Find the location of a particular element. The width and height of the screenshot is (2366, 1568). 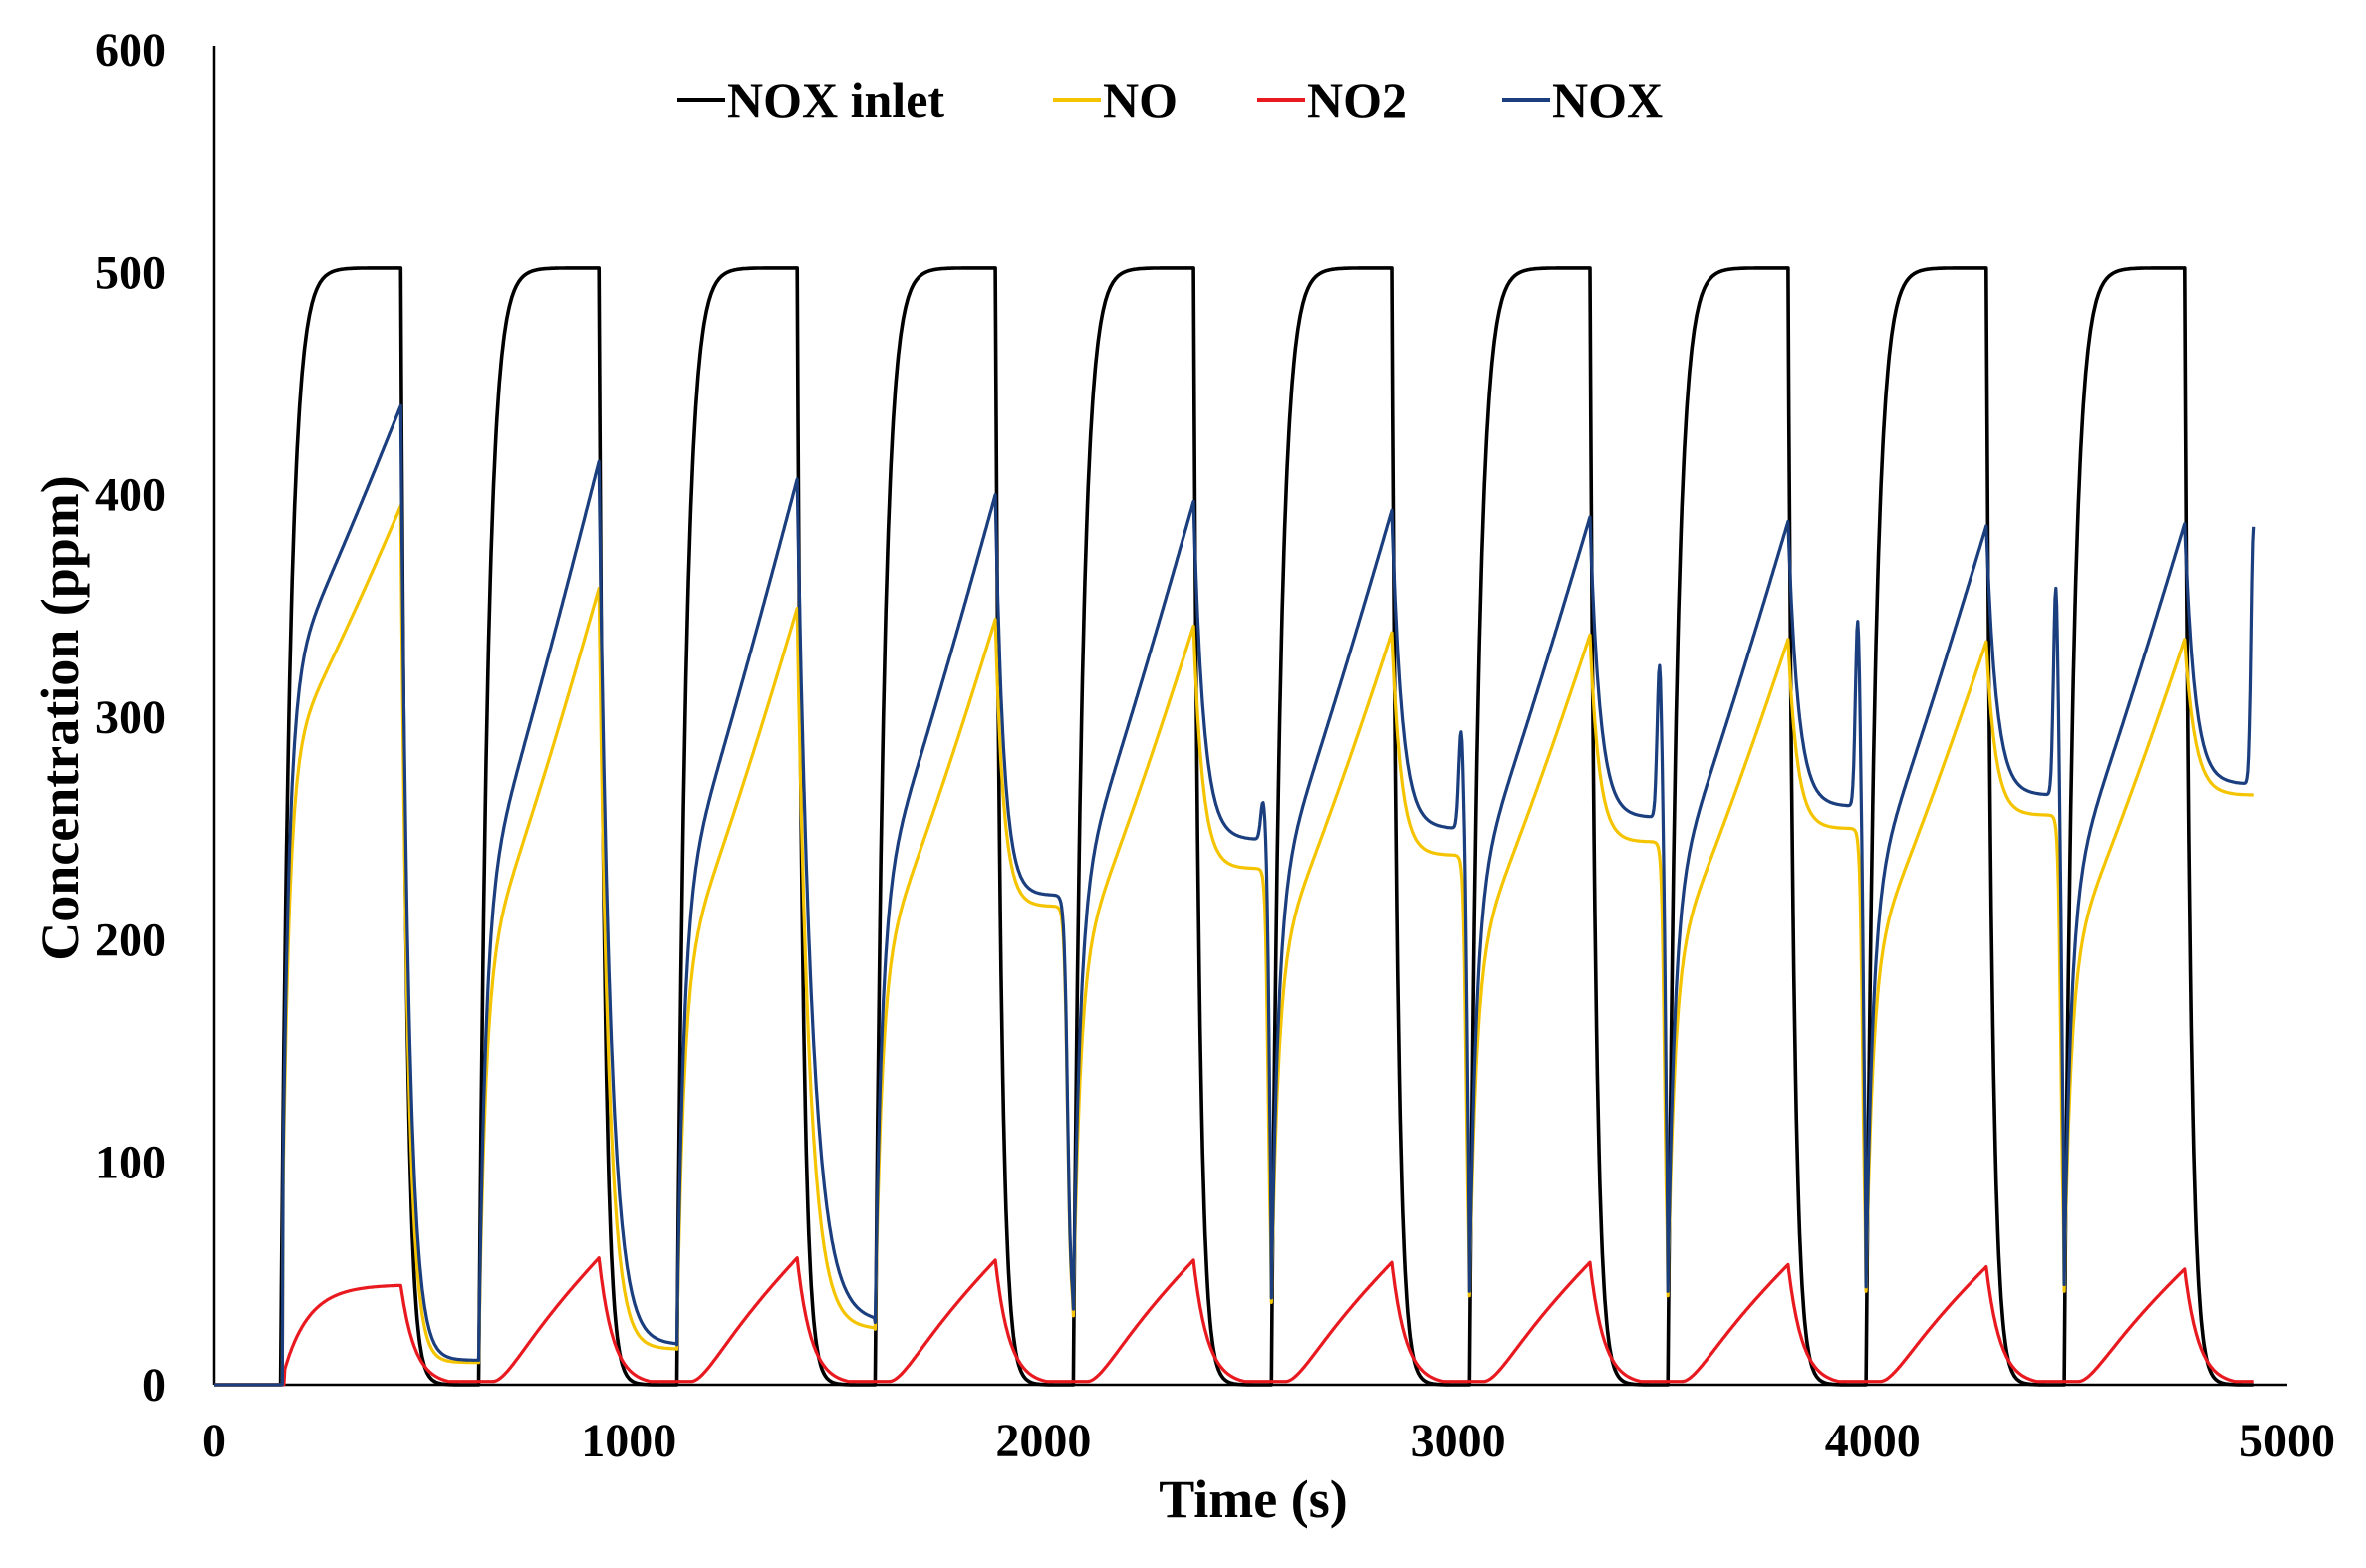

legend-label: NOX is located at coordinates (1607, 100).